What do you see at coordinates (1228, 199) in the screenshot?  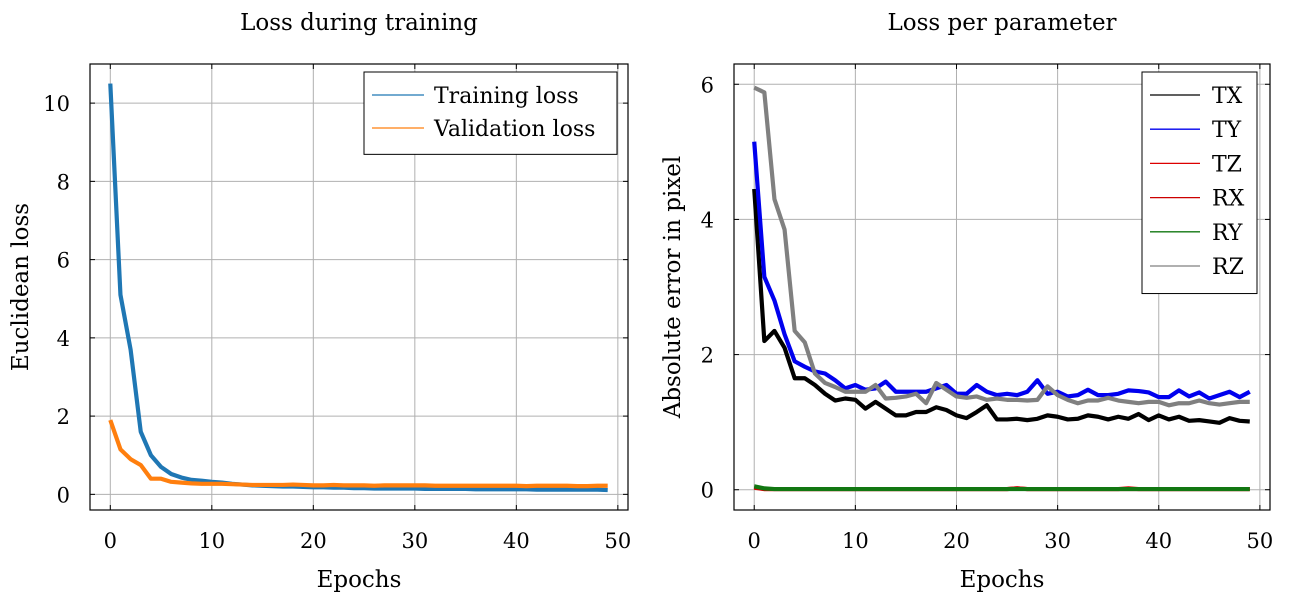 I see `legend-label-rx: RX` at bounding box center [1228, 199].